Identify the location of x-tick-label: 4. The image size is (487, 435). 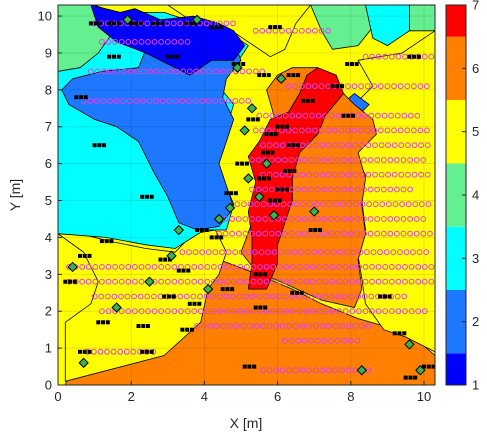
(204, 396).